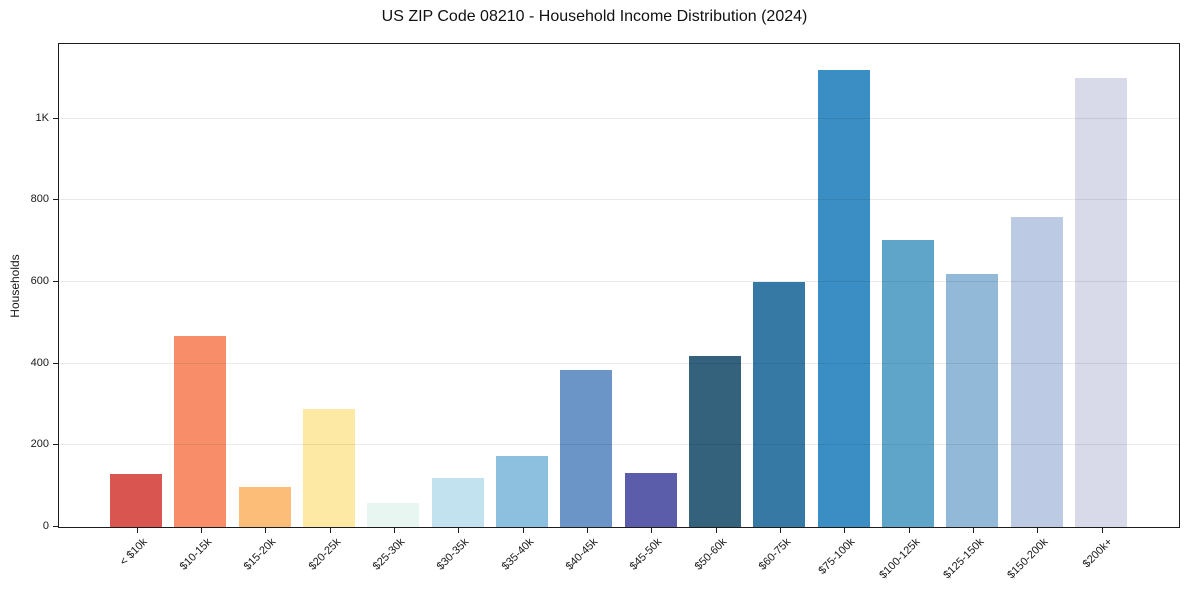  I want to click on x-tick-label: $35-40k, so click(517, 554).